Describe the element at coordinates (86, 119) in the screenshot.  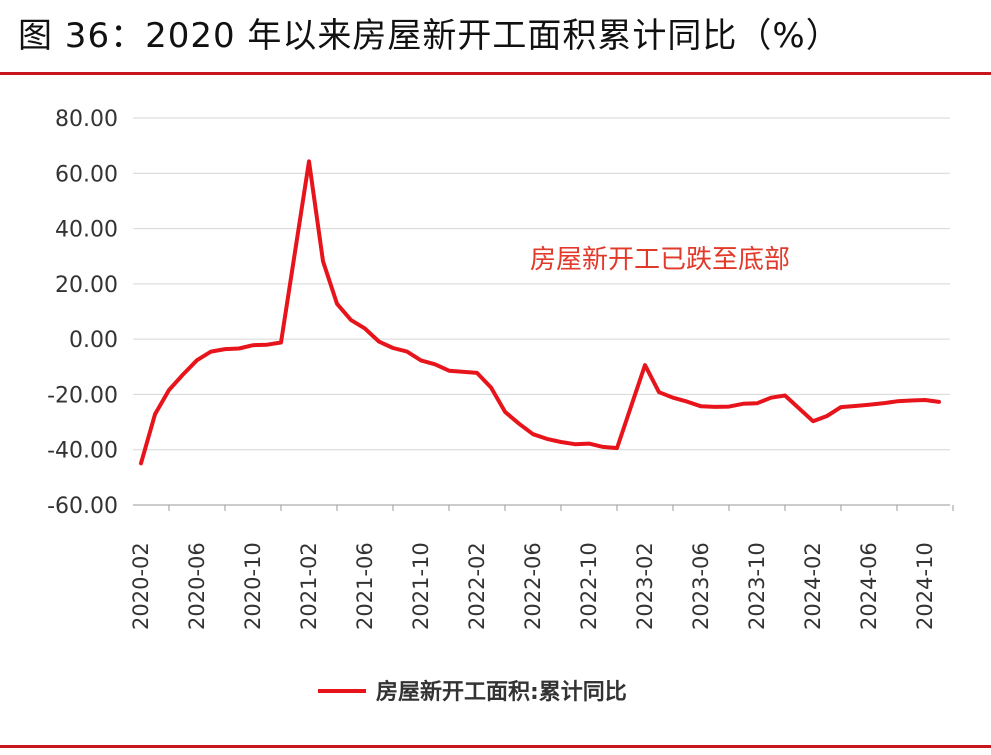
I see `y-tick-label: 80.00` at that location.